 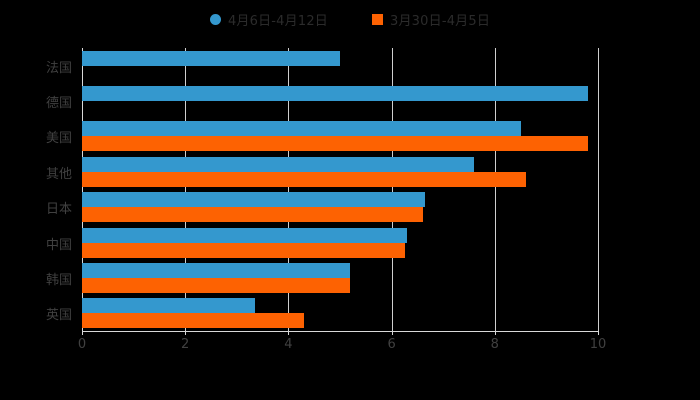 I want to click on y-axis-tick-label: 美国, so click(x=58, y=139).